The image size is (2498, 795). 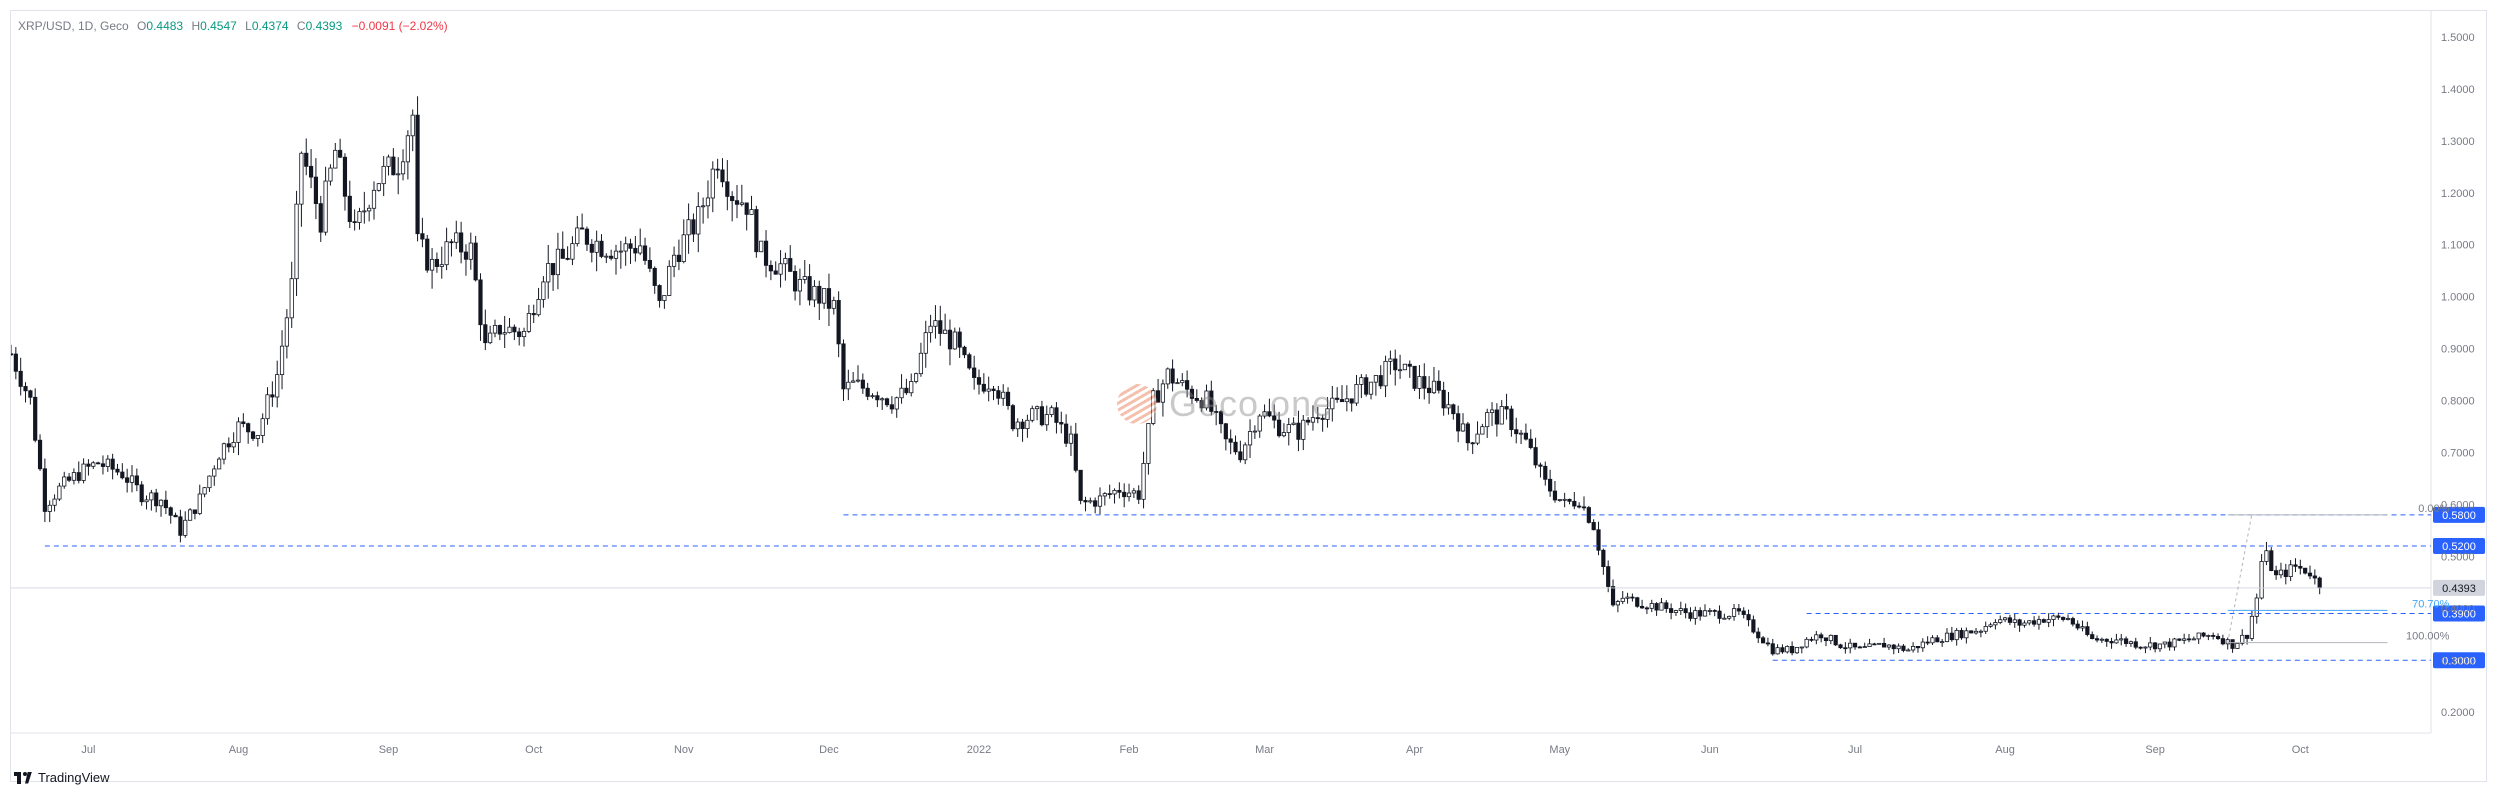 What do you see at coordinates (2458, 246) in the screenshot?
I see `price-tick-label: 1.1000` at bounding box center [2458, 246].